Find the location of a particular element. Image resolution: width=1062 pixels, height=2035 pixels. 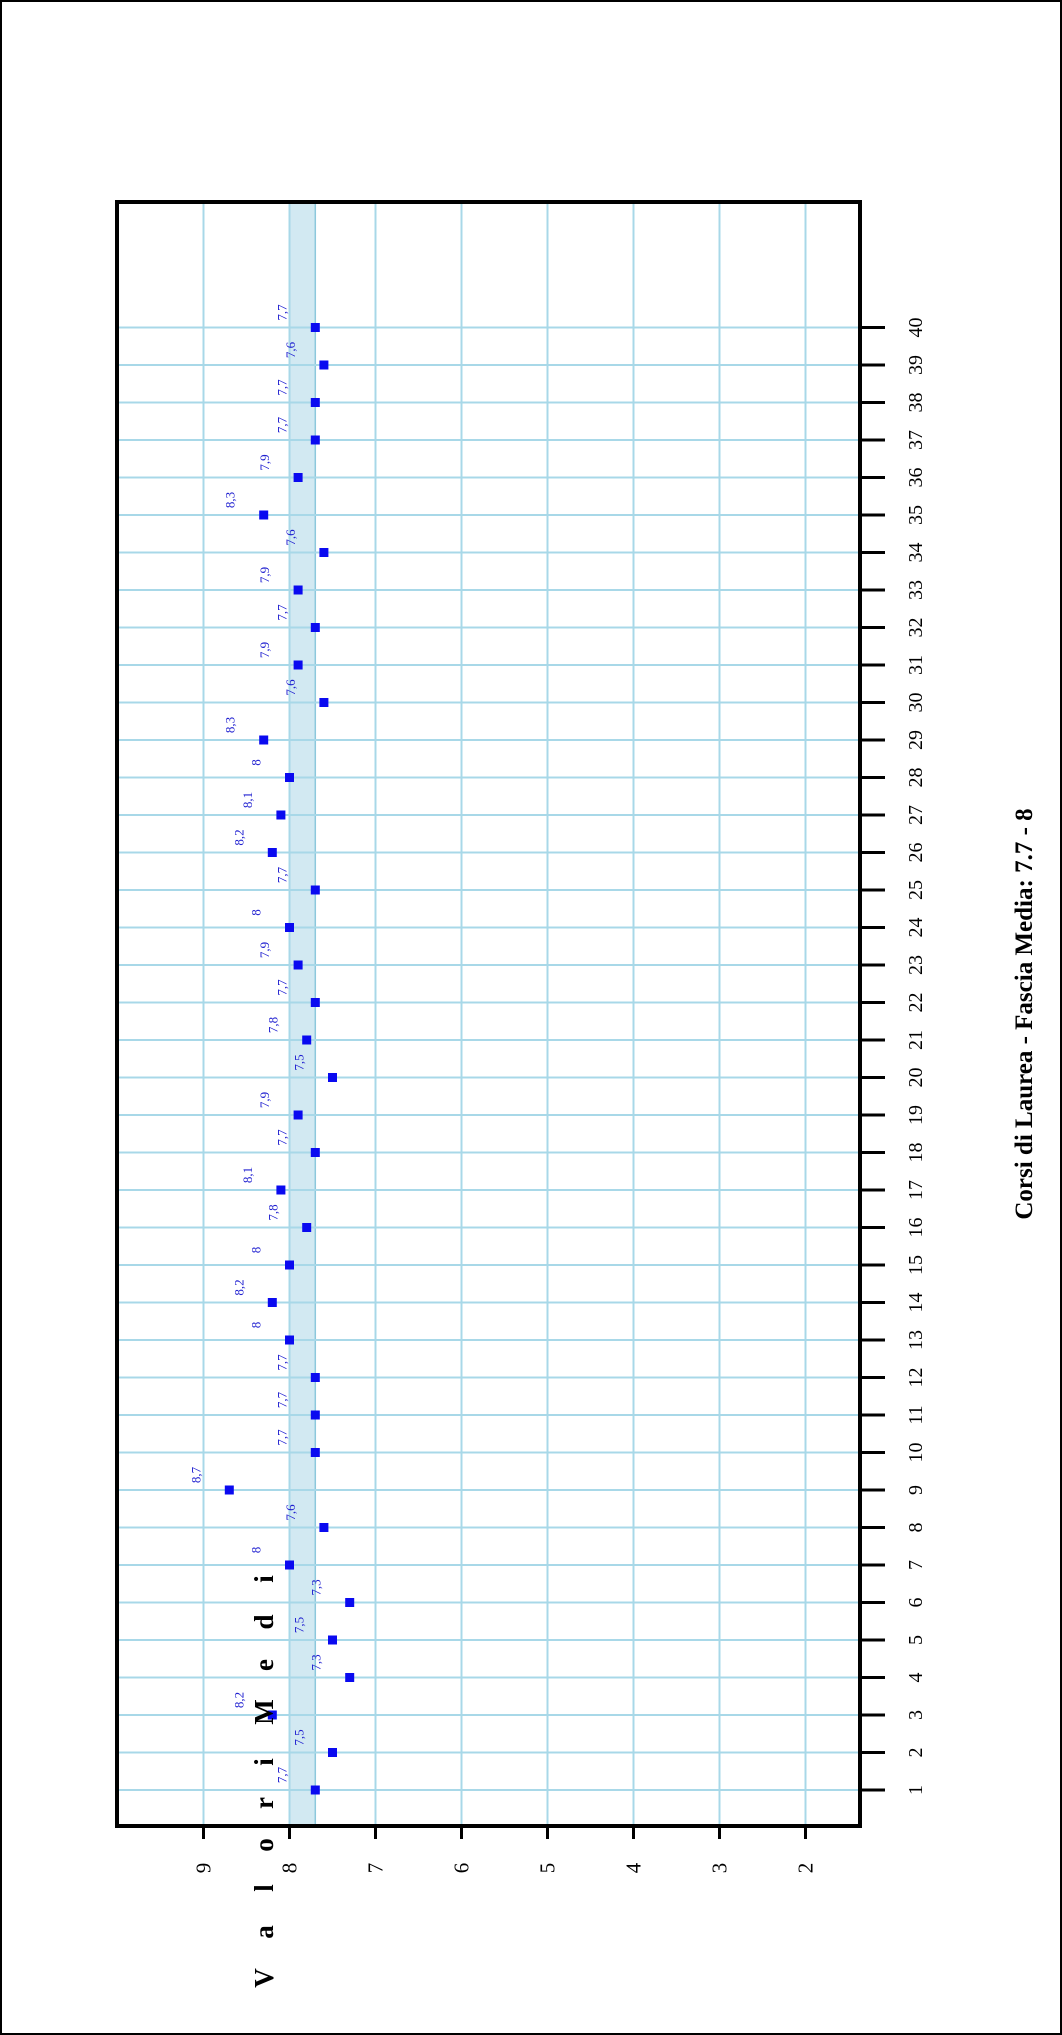

index-tick-label-24: 24 is located at coordinates (916, 928).